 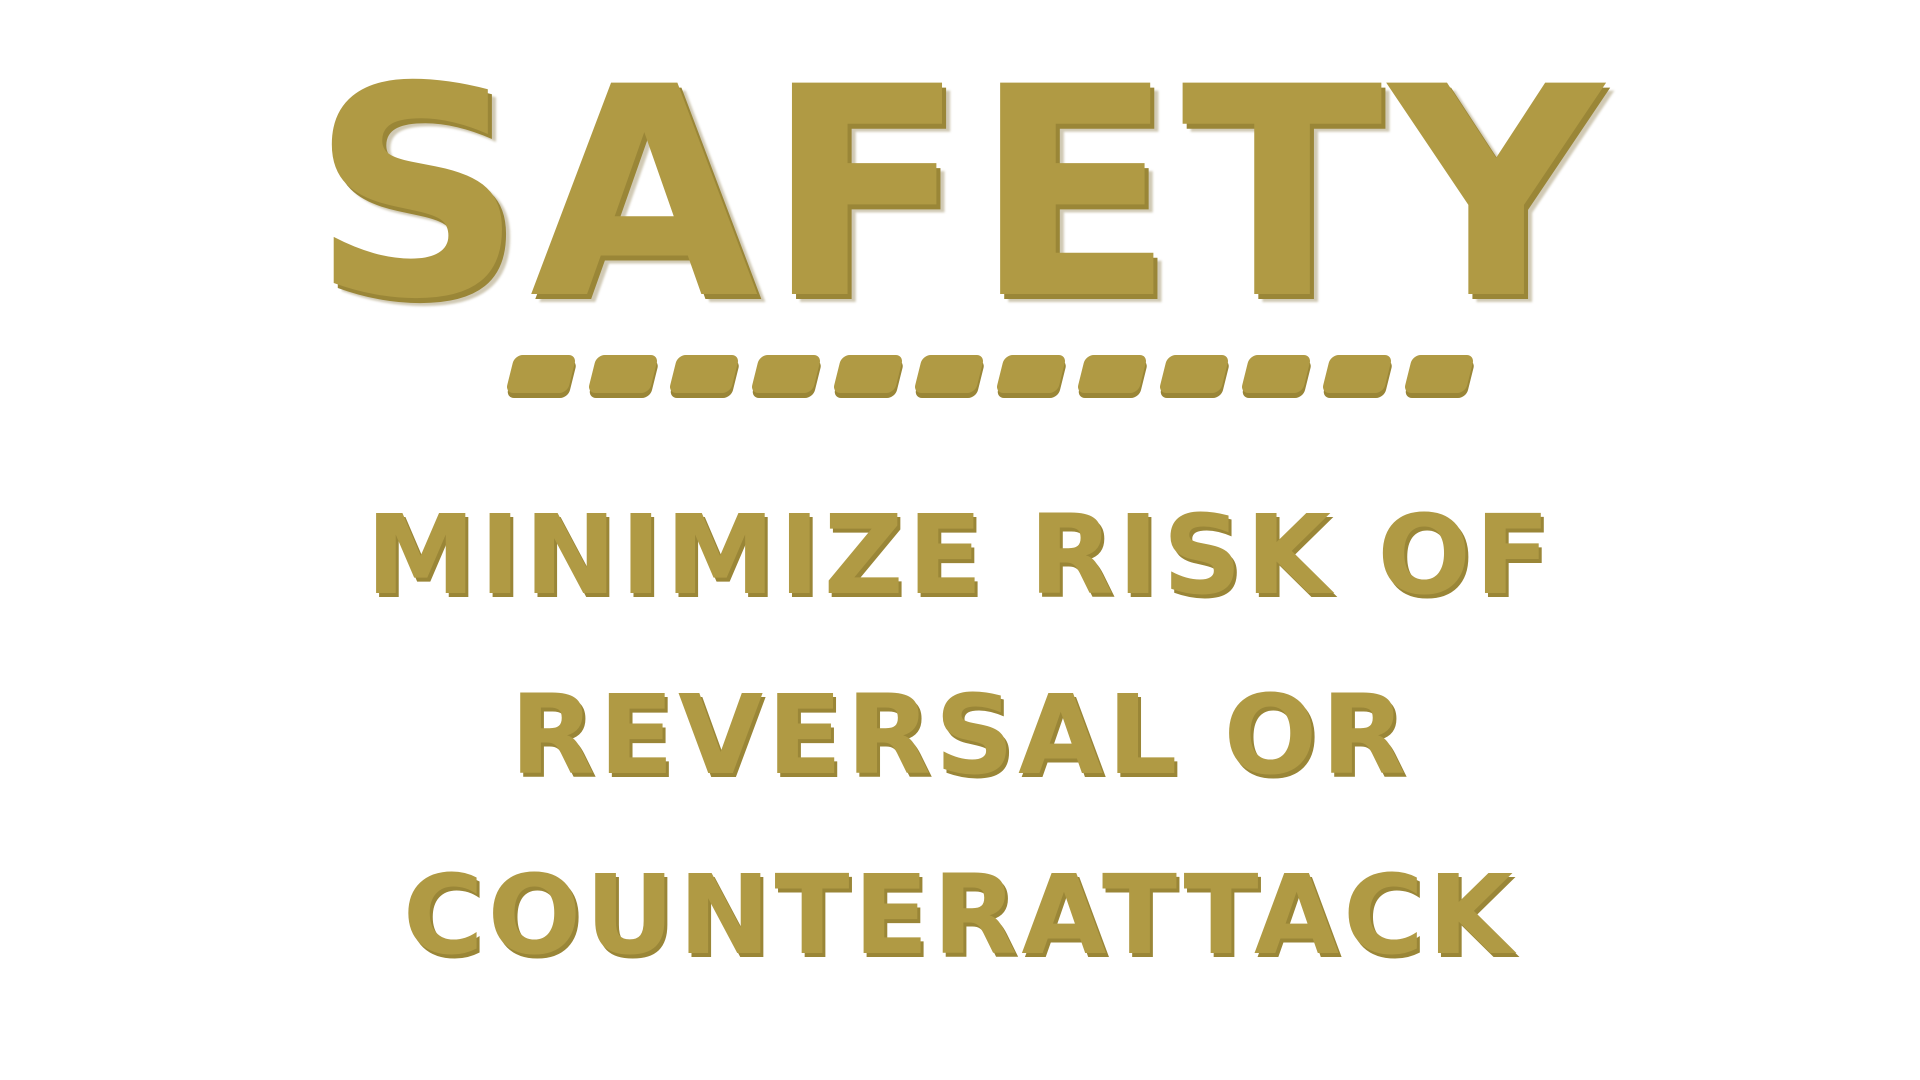 What do you see at coordinates (959, 555) in the screenshot?
I see `body-line-1: minimize risk of` at bounding box center [959, 555].